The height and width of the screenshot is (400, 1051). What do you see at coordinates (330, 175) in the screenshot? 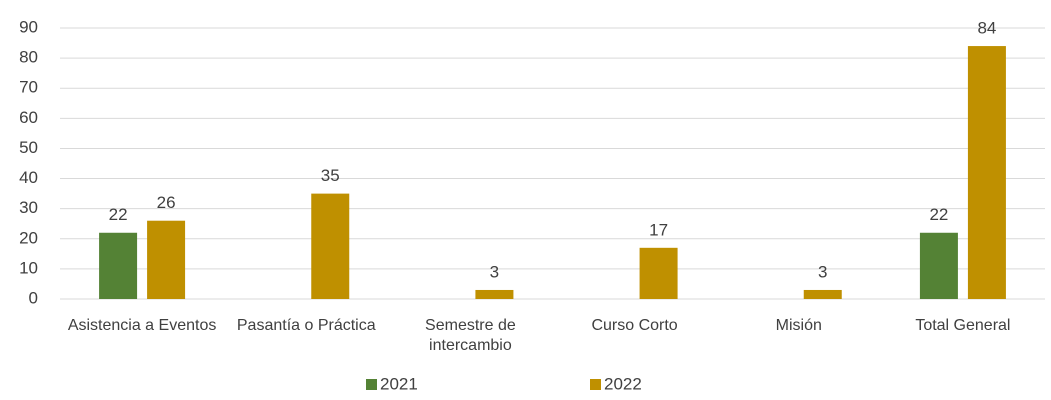
I see `data-label: 35` at bounding box center [330, 175].